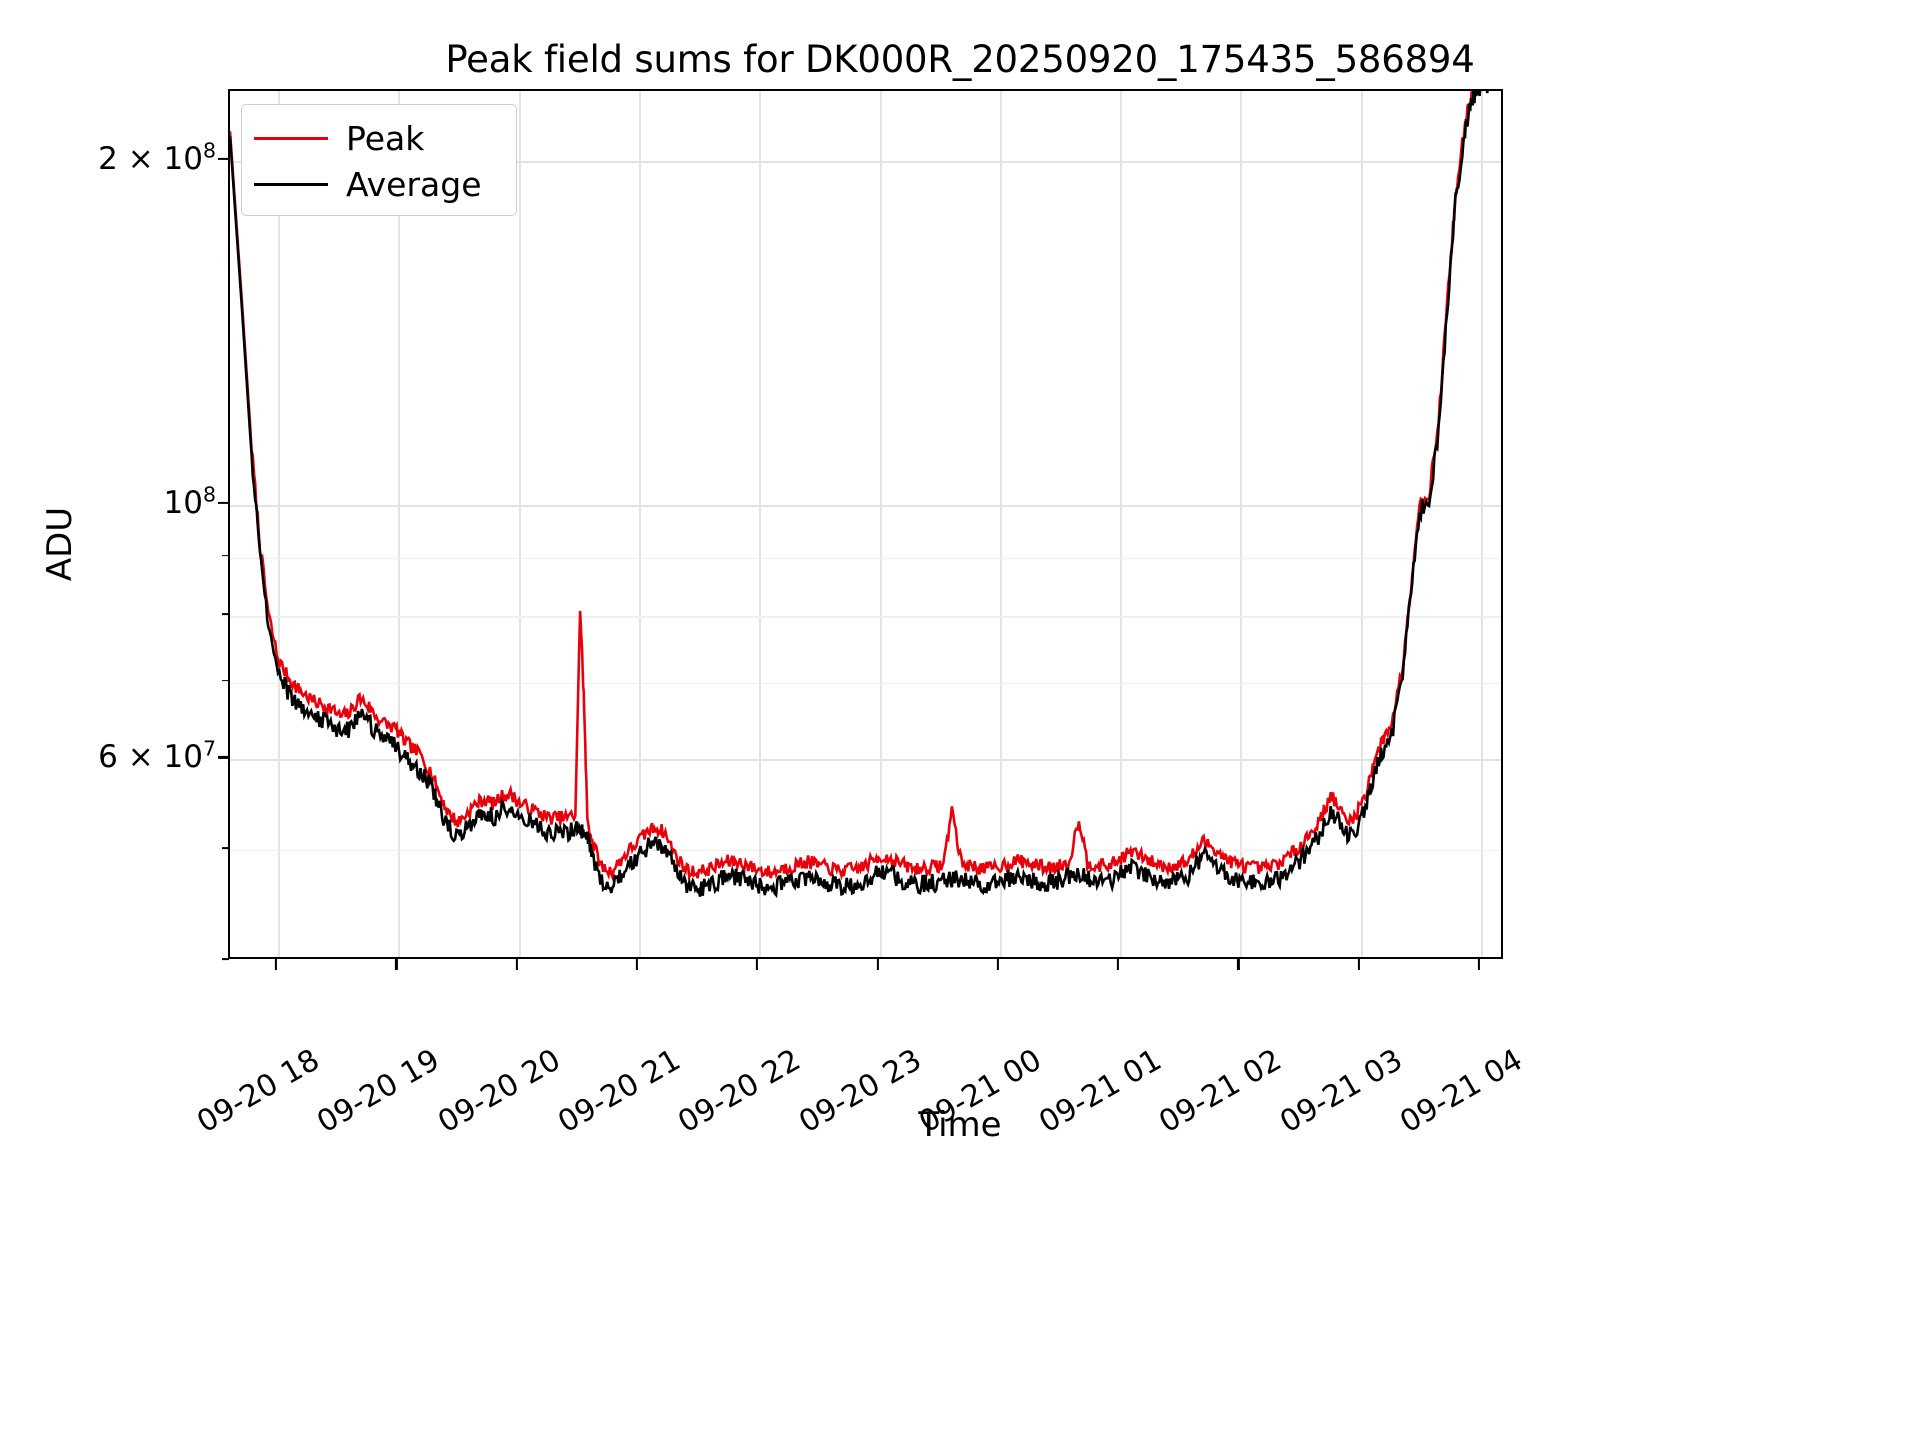  What do you see at coordinates (291, 184) in the screenshot?
I see `legend-swatch-average` at bounding box center [291, 184].